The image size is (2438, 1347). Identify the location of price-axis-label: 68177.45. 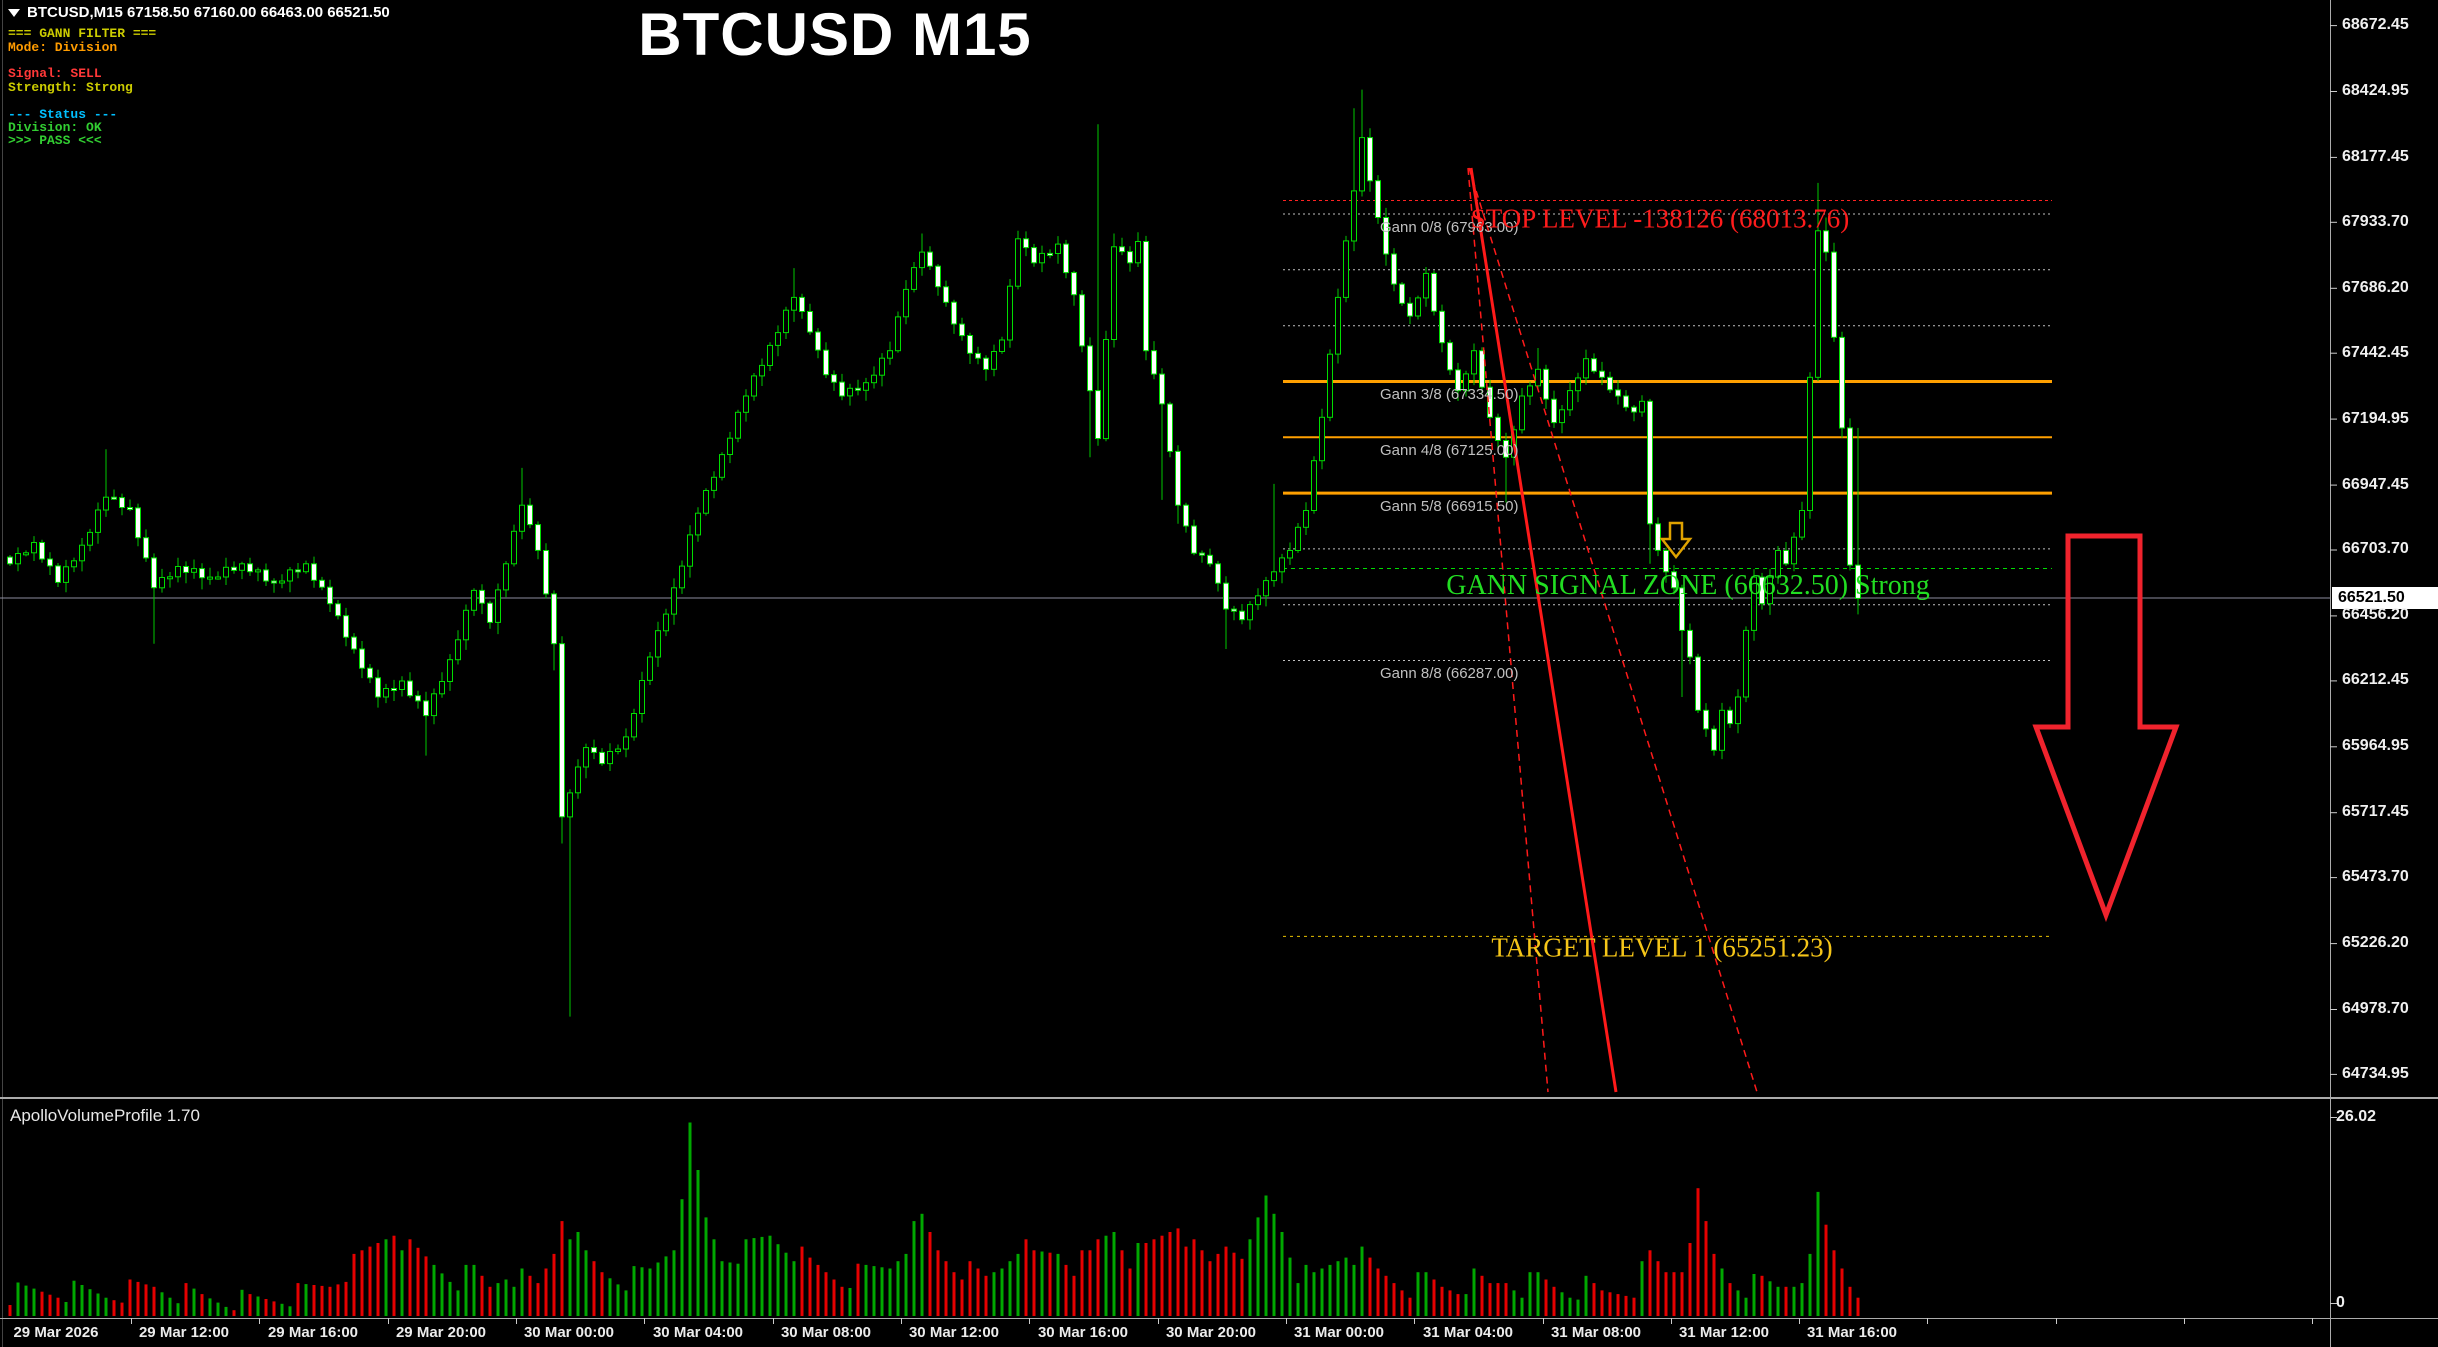
(2375, 156).